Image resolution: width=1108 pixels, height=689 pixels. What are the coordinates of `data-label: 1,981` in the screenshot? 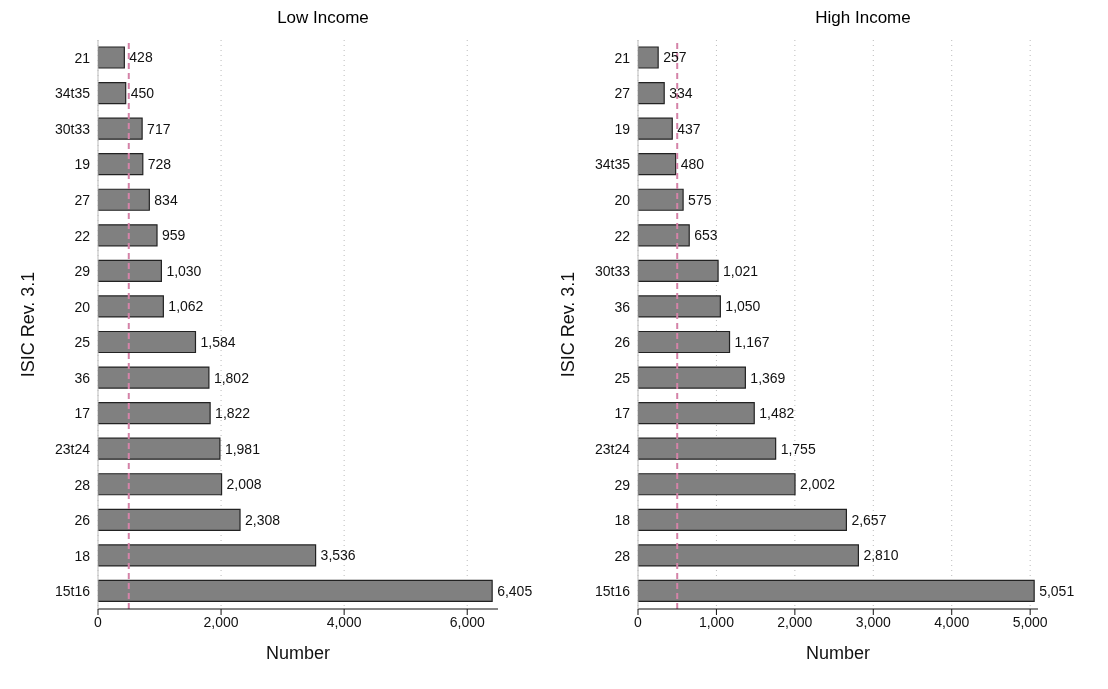 It's located at (242, 448).